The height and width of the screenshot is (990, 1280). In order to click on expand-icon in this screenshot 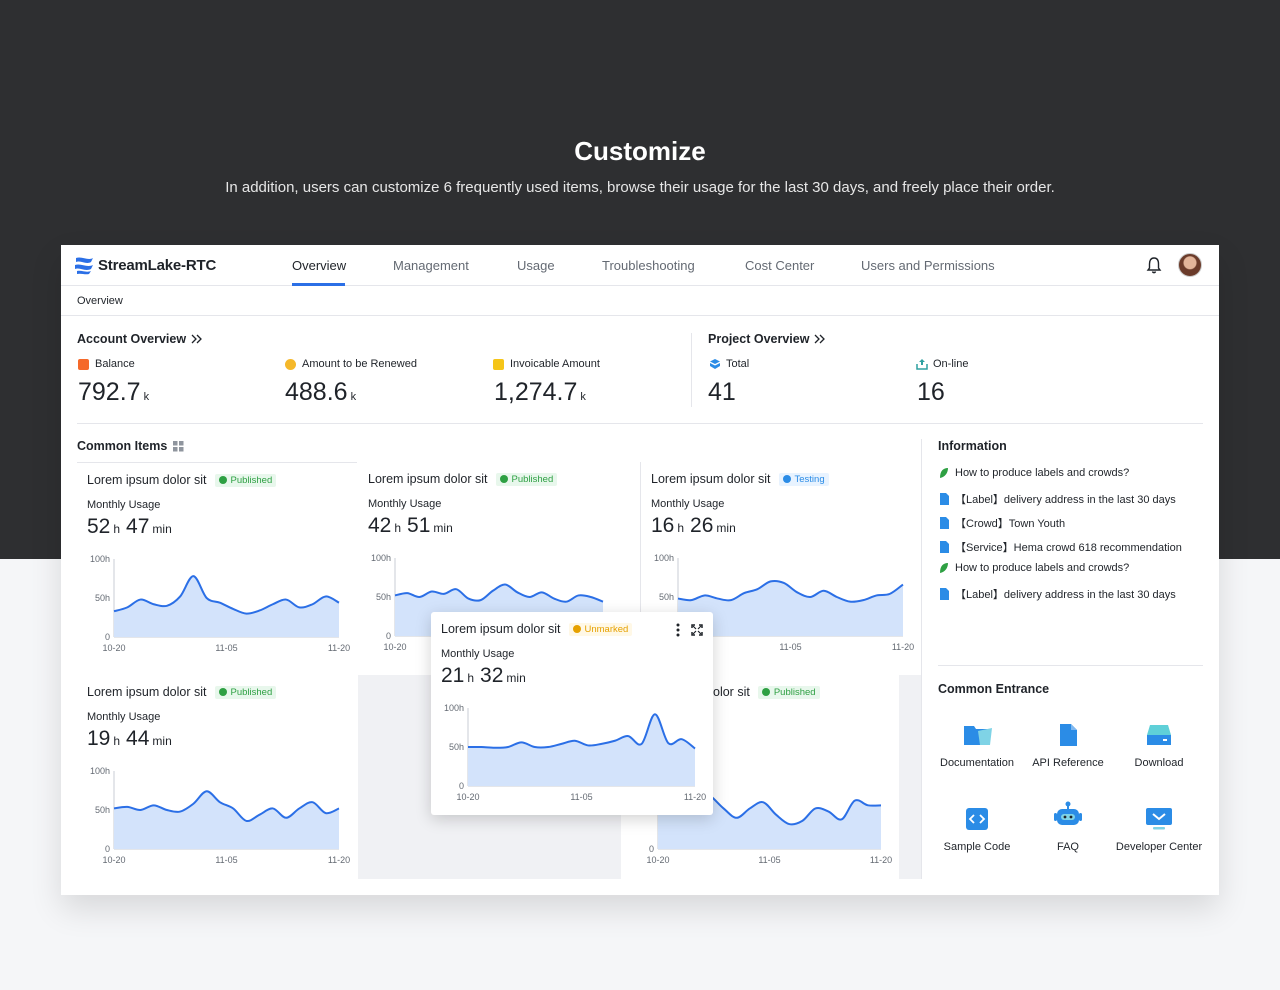, I will do `click(697, 630)`.